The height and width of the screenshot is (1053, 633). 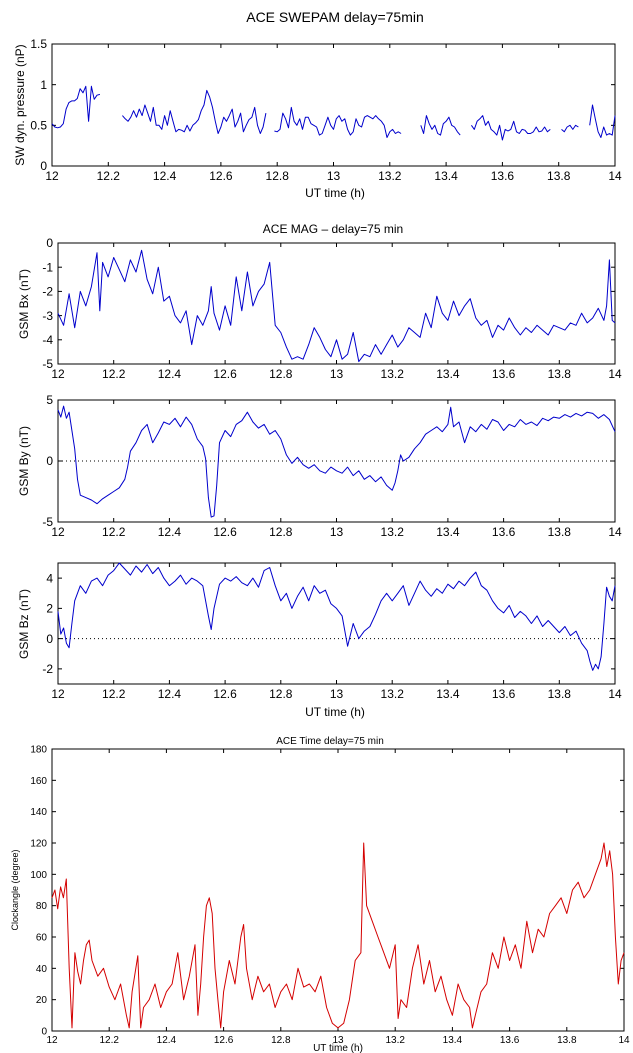 I want to click on by-x-tick-label: 12.4, so click(x=170, y=532).